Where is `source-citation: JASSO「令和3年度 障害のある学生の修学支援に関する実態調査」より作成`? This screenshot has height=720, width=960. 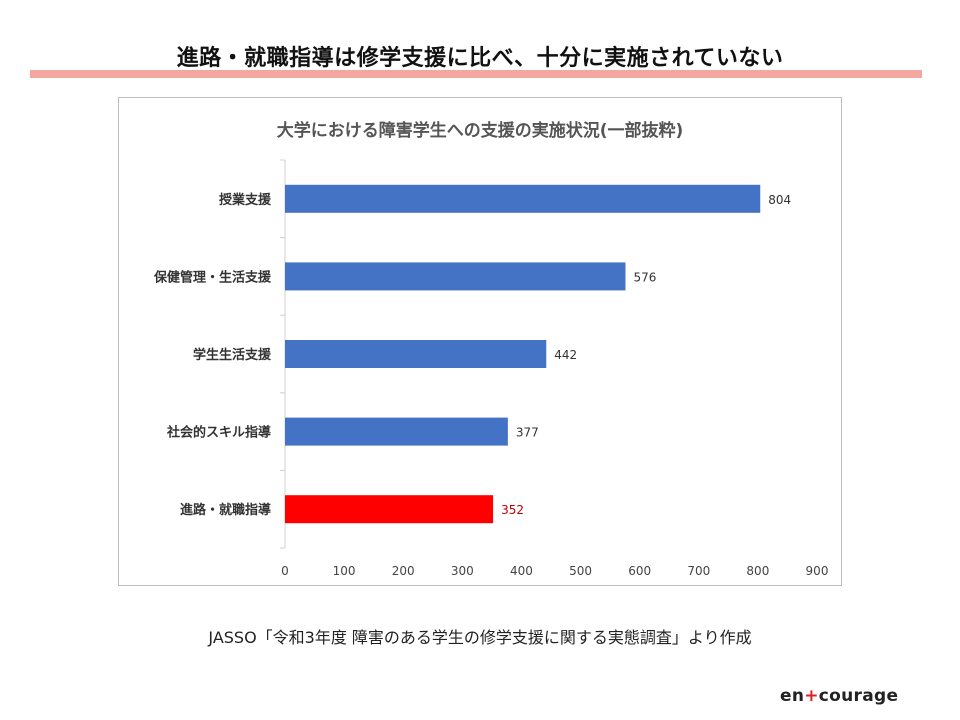
source-citation: JASSO「令和3年度 障害のある学生の修学支援に関する実態調査」より作成 is located at coordinates (480, 637).